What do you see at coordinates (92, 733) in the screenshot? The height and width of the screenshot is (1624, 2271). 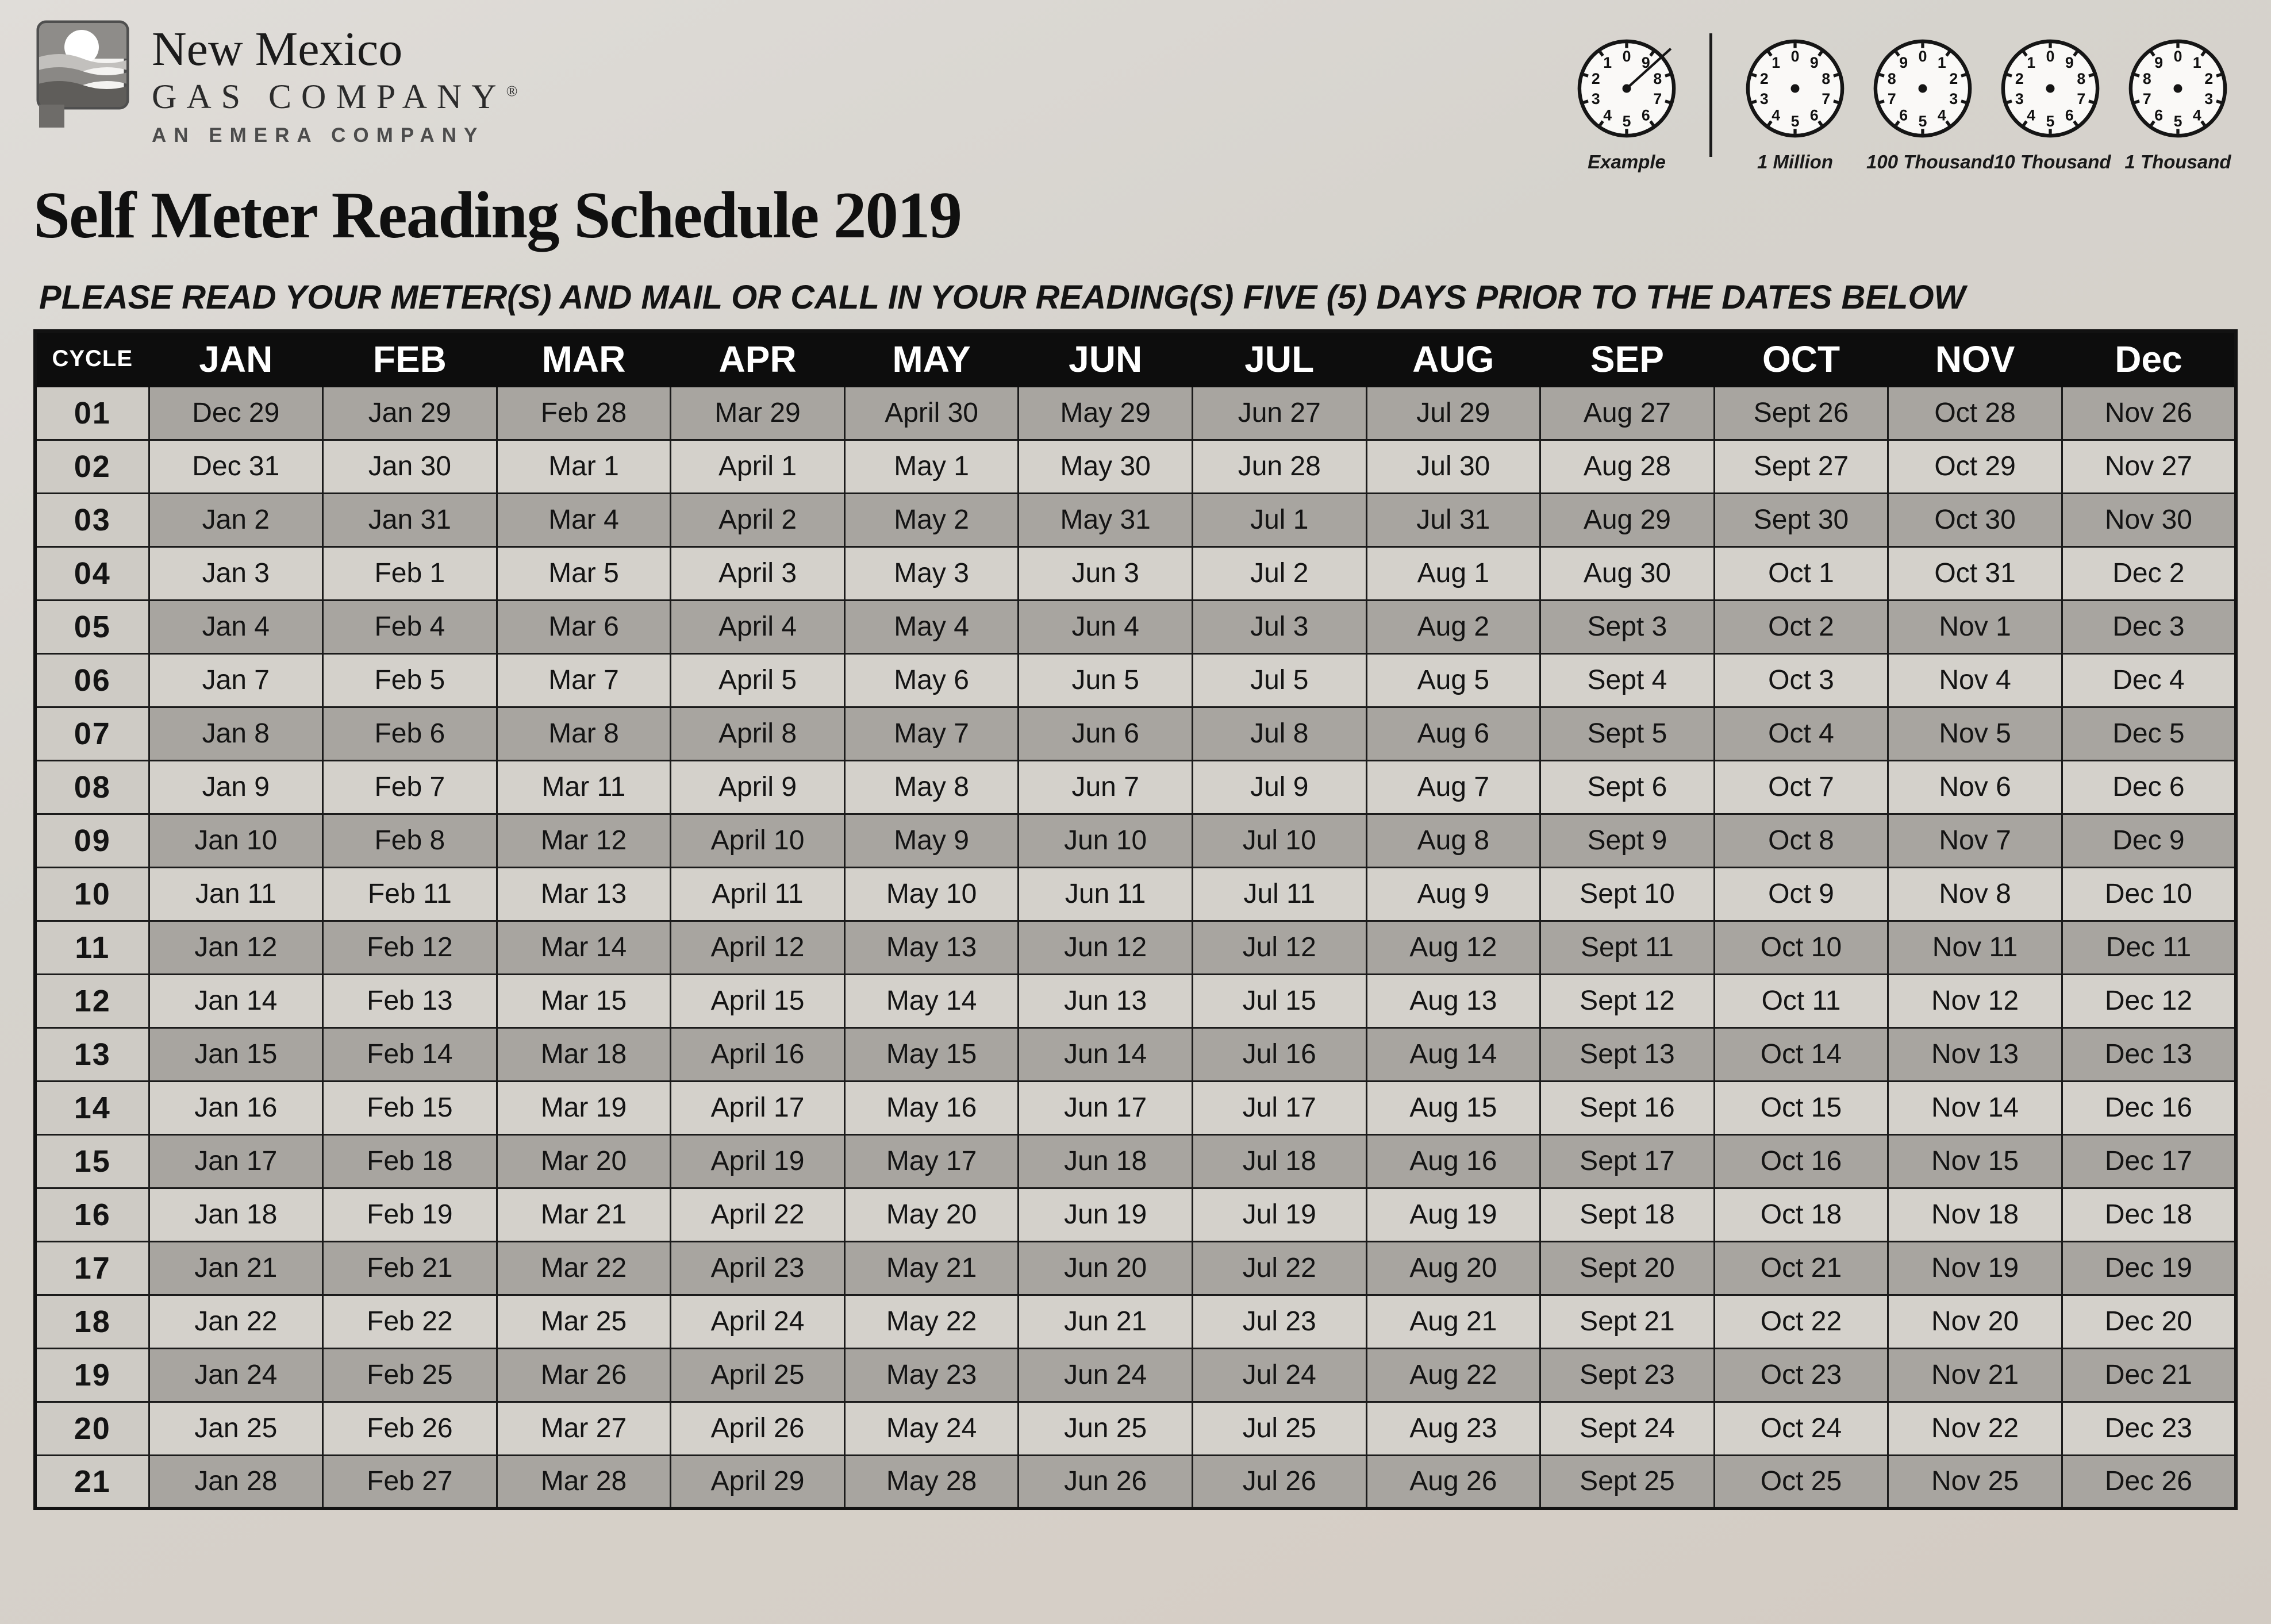 I see `cycle-cell: 07` at bounding box center [92, 733].